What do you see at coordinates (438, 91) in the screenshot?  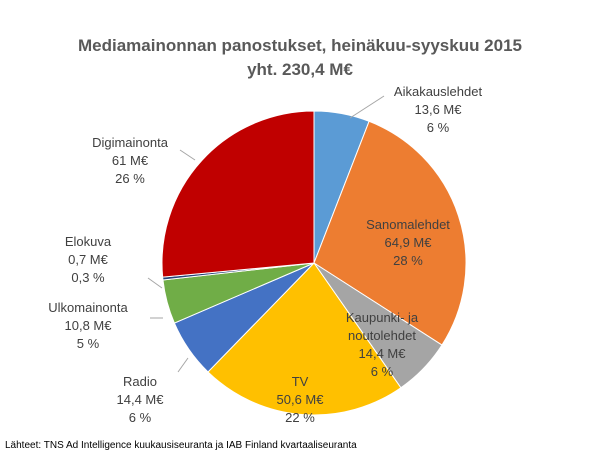 I see `category-label: Aikakauslehdet` at bounding box center [438, 91].